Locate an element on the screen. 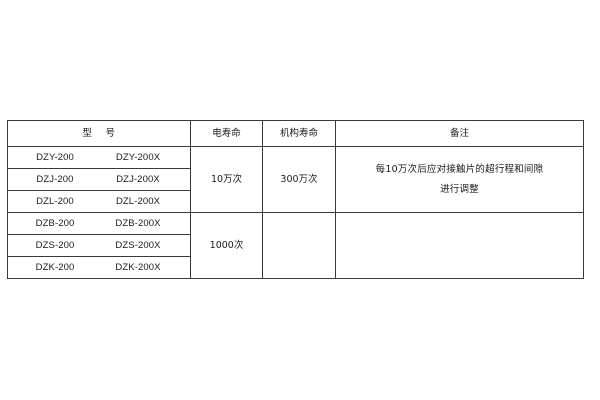 This screenshot has width=600, height=400. model-code-primary: DZY-200 is located at coordinates (55, 157).